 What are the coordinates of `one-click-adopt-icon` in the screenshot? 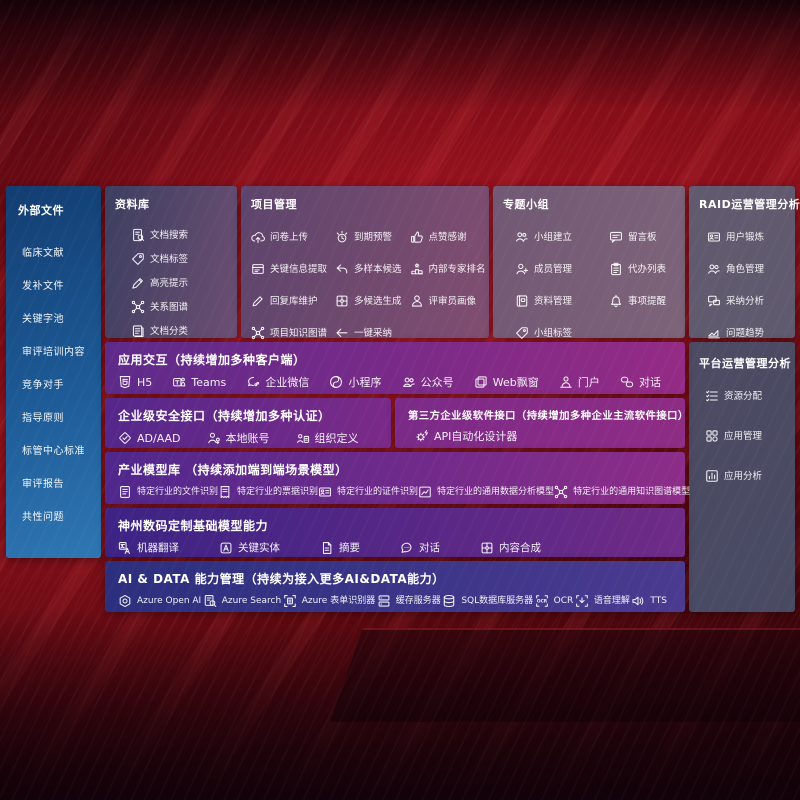 It's located at (342, 333).